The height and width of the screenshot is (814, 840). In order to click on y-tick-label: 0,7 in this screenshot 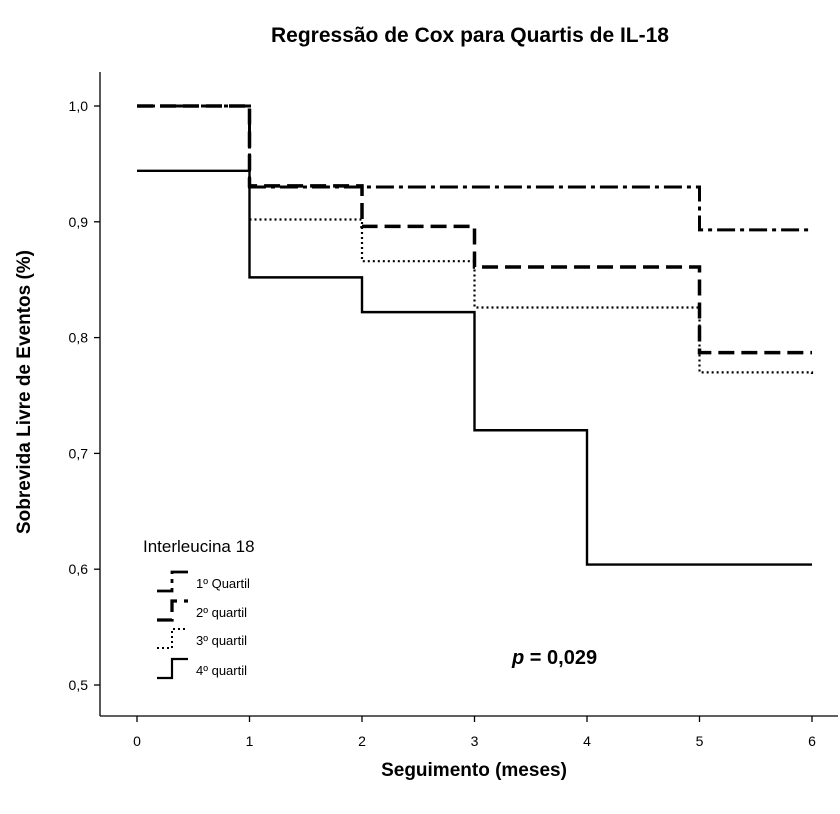, I will do `click(79, 453)`.